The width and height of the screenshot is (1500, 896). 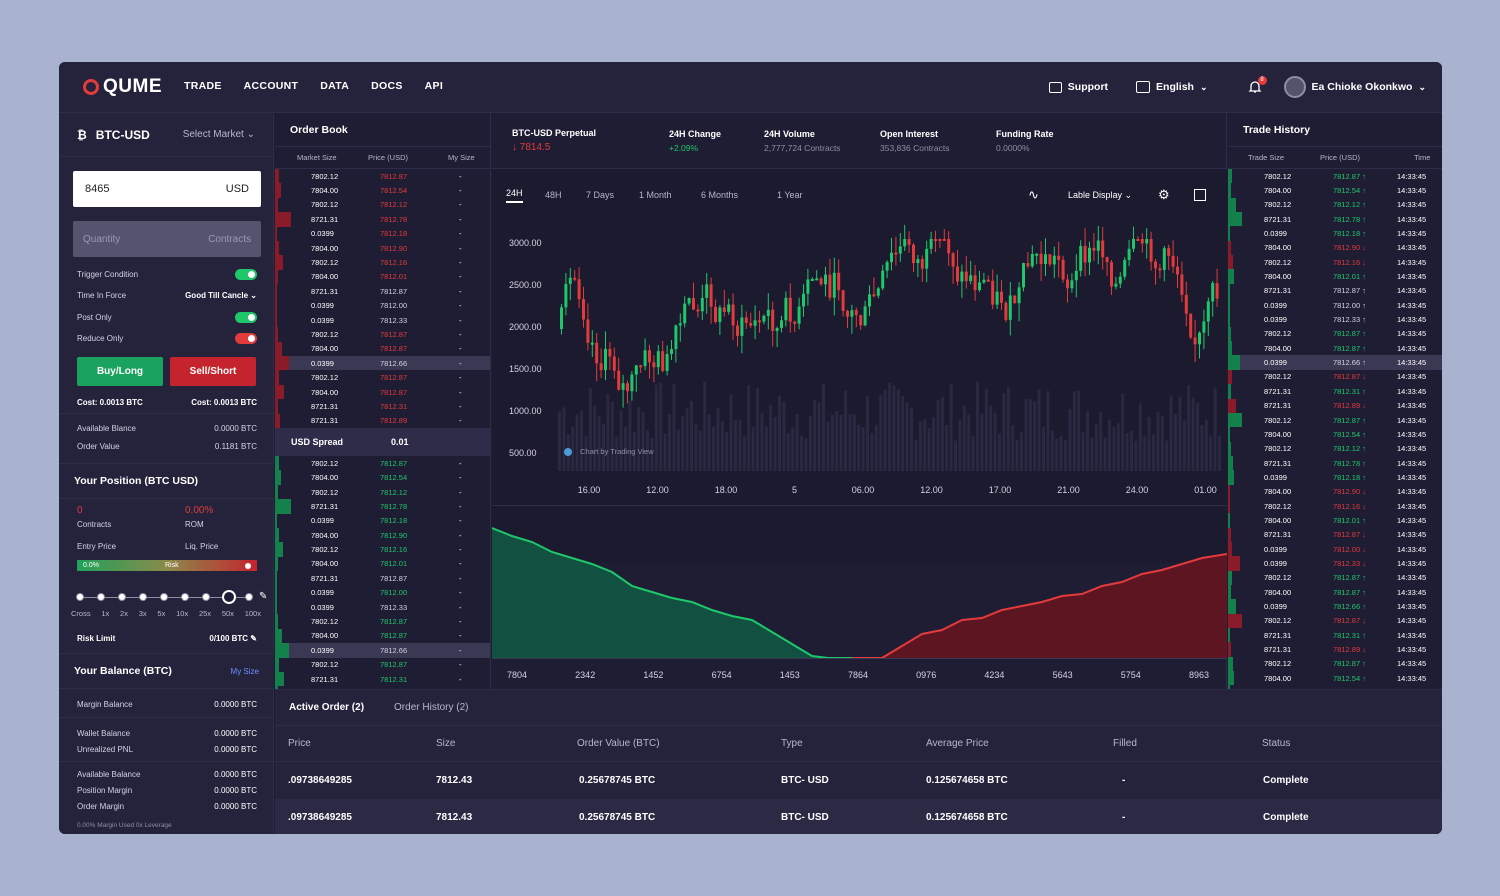 I want to click on tab-active-order: Active Order (2), so click(x=327, y=707).